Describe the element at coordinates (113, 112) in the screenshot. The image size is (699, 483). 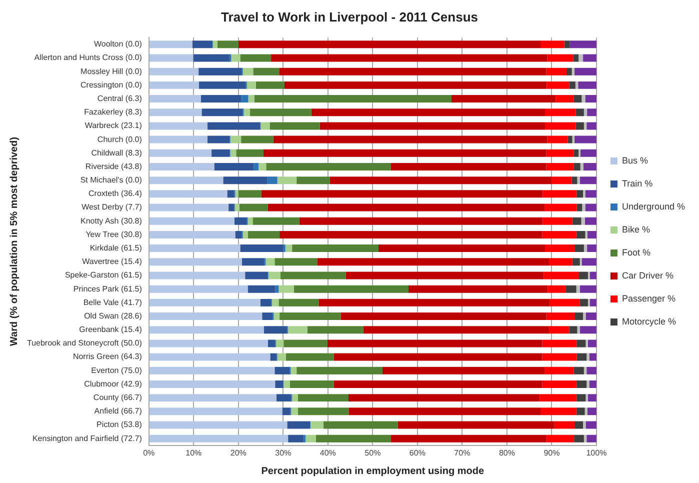
I see `y-tick-label: Fazakerley (8.3)` at that location.